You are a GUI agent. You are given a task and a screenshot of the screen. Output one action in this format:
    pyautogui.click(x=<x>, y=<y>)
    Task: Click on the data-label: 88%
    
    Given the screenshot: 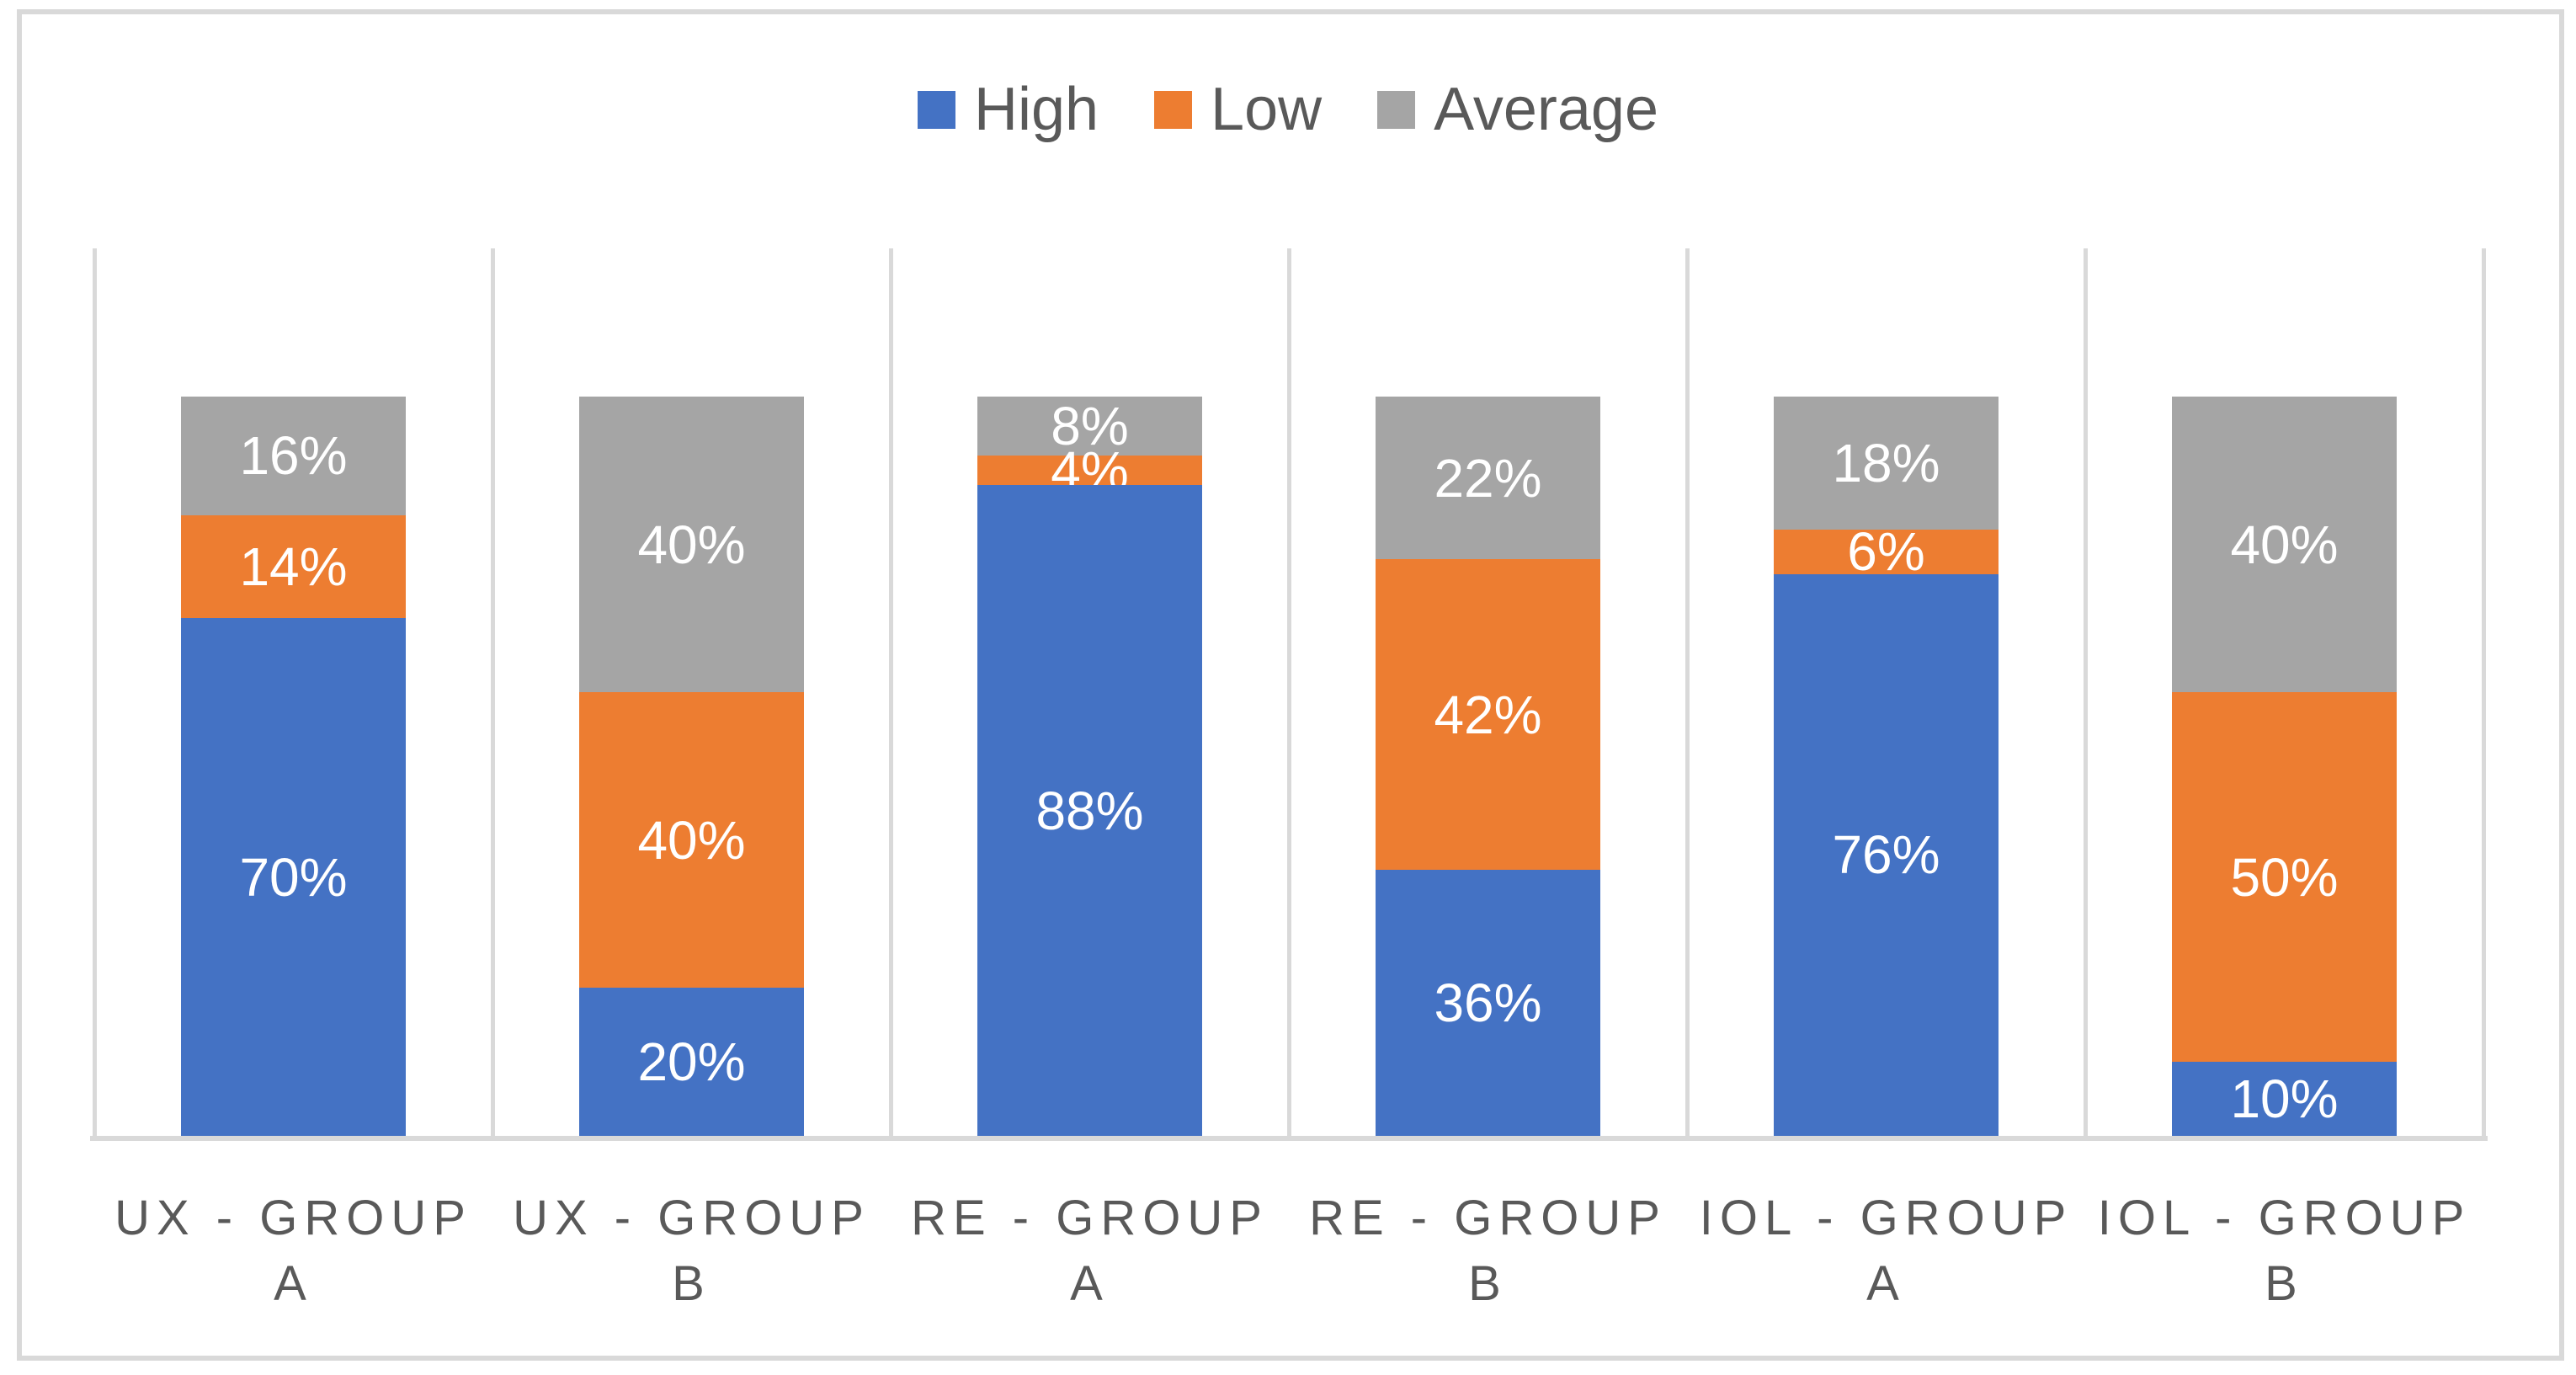 What is the action you would take?
    pyautogui.click(x=1089, y=810)
    